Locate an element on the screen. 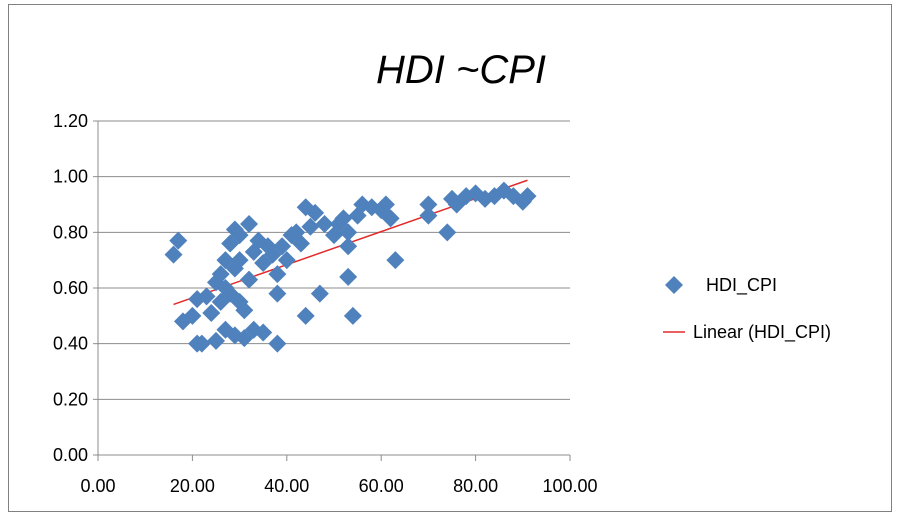  legend-label-series: HDI_CPI is located at coordinates (741, 285).